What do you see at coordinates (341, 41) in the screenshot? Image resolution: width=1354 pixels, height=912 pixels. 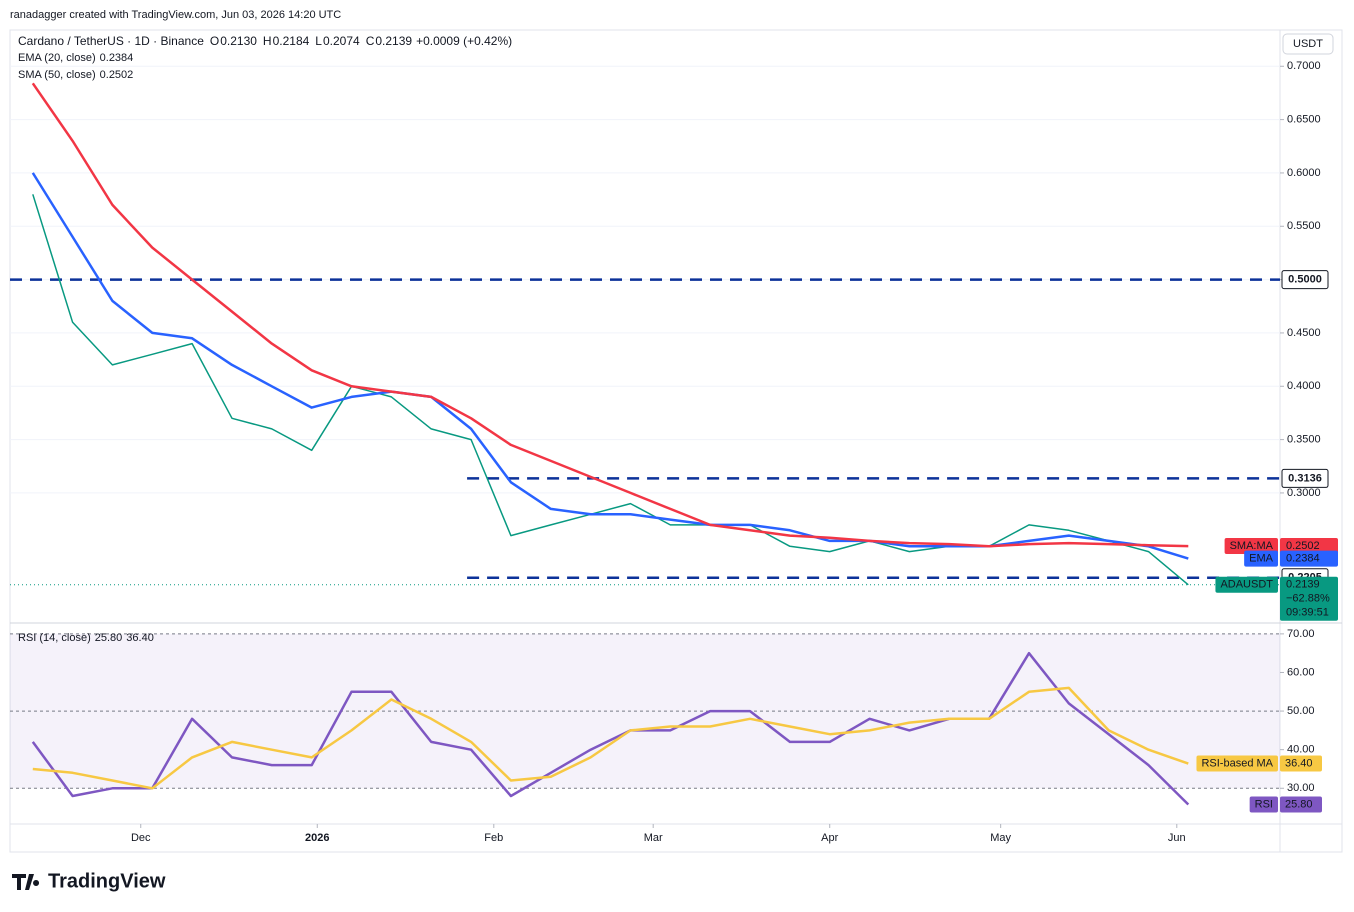 I see `ohlc-value: 0.2074` at bounding box center [341, 41].